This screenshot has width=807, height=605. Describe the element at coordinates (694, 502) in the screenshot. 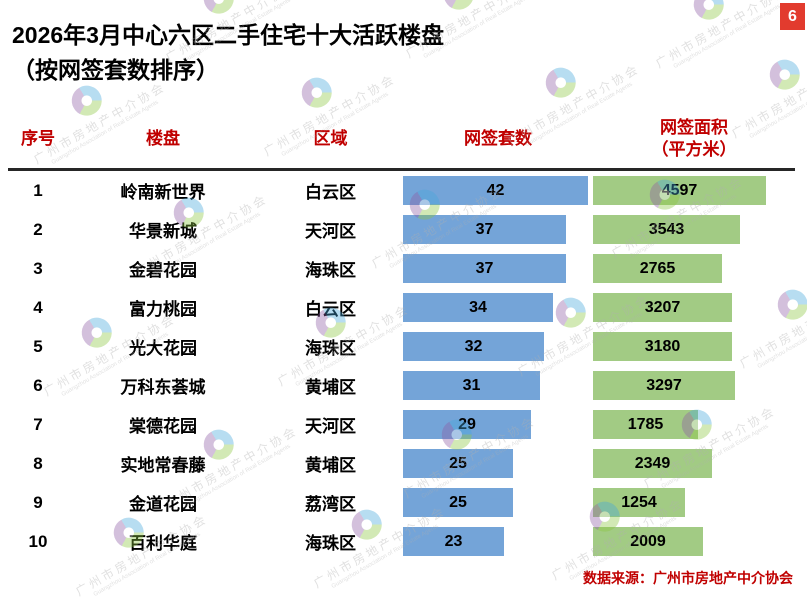

I see `area-bar-cell: 1254` at that location.